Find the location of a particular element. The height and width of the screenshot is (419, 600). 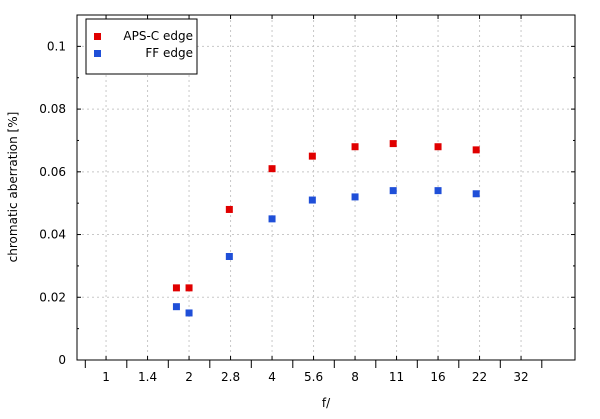

y-tick-label: 0.08 is located at coordinates (52, 109).